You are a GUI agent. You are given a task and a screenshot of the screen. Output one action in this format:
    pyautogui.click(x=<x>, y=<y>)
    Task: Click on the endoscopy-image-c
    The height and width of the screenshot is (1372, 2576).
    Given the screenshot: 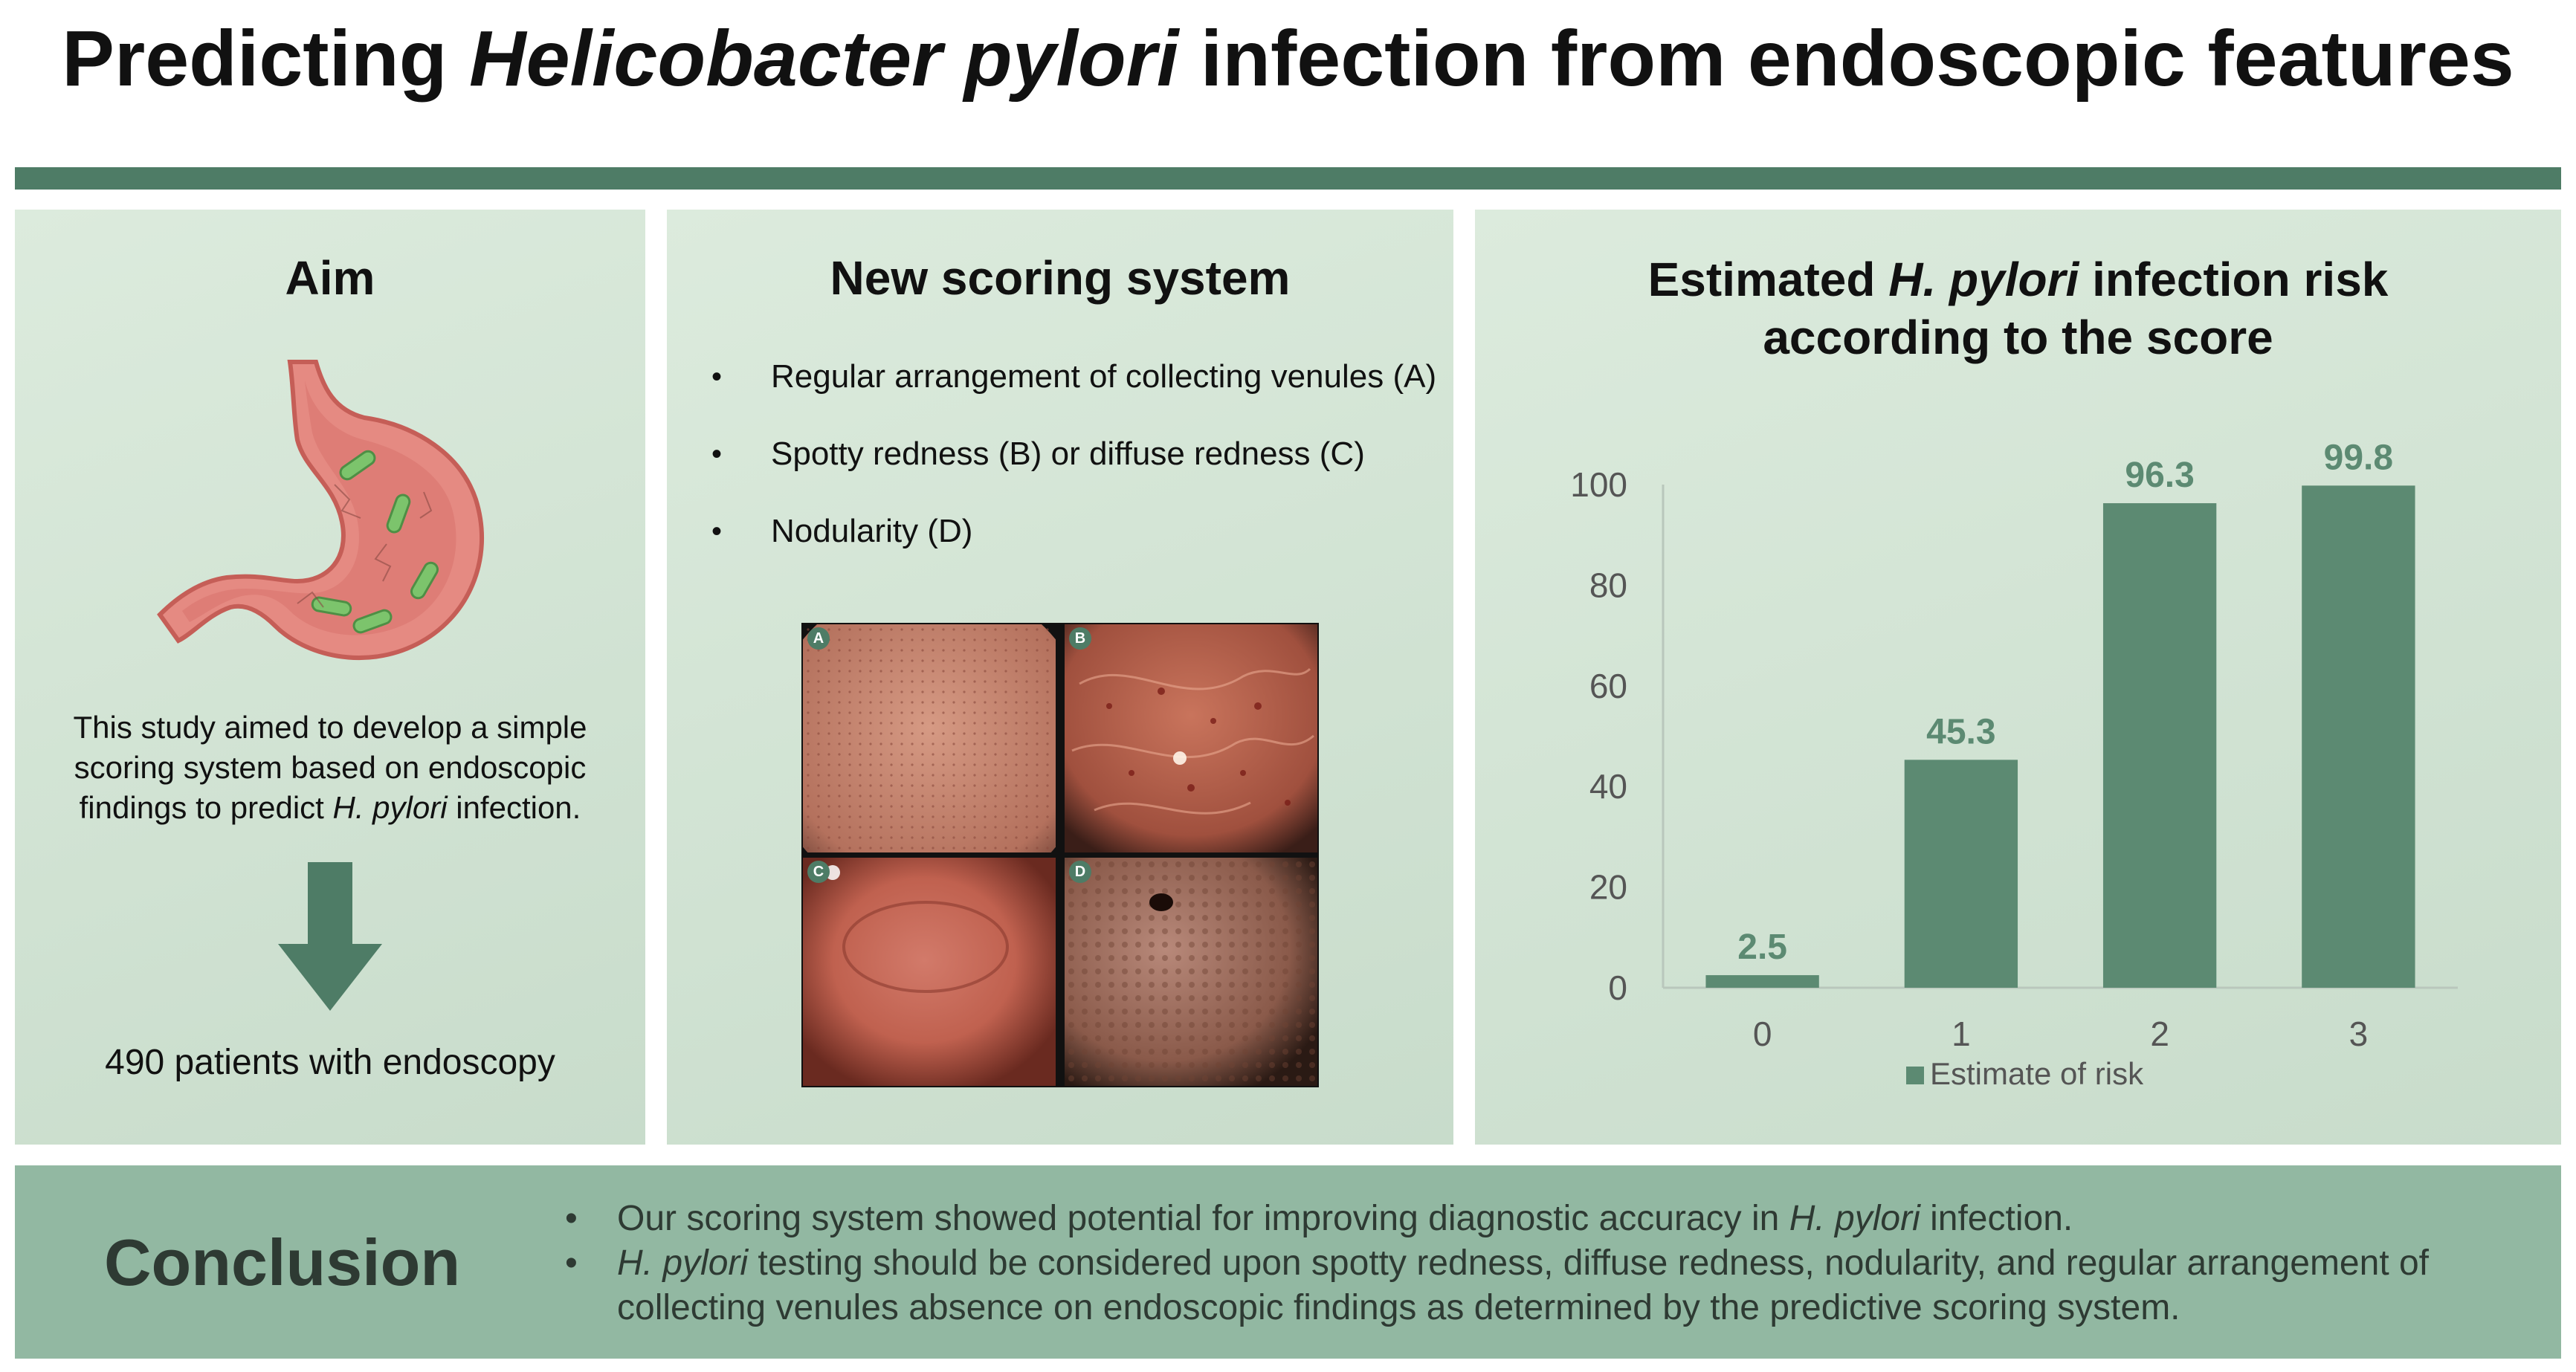 What is the action you would take?
    pyautogui.click(x=929, y=972)
    